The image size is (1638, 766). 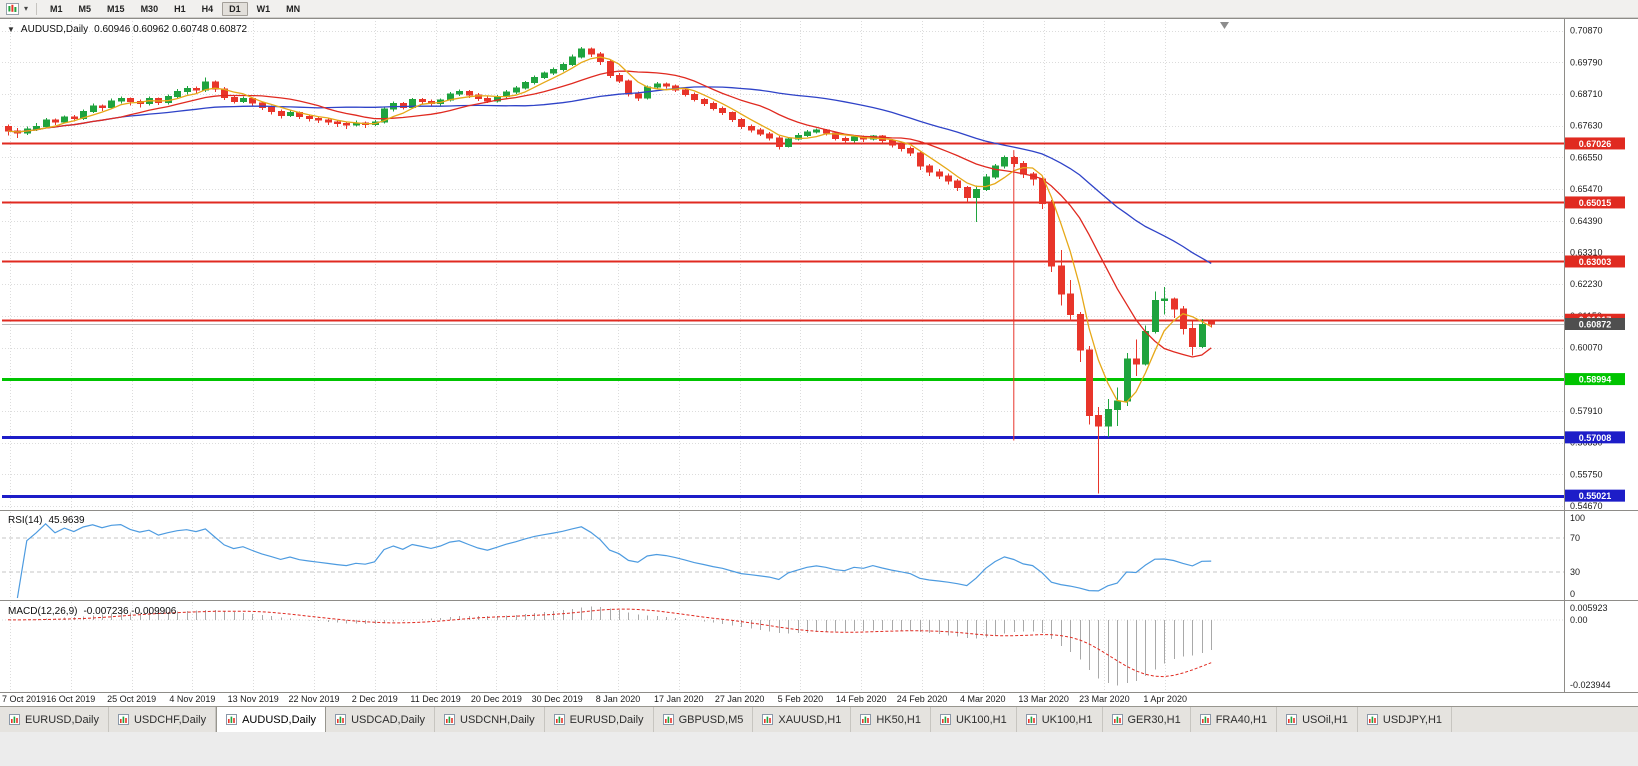 What do you see at coordinates (12, 8) in the screenshot?
I see `chart-type-icon` at bounding box center [12, 8].